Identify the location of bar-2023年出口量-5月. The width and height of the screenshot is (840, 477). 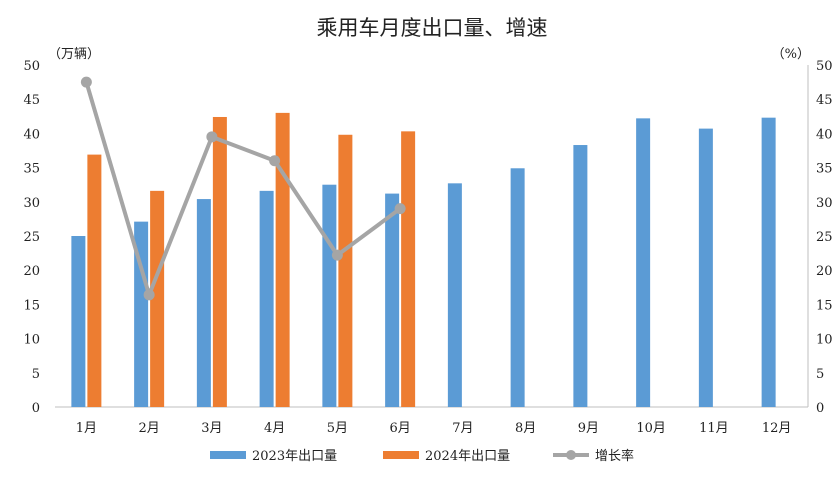
(329, 295).